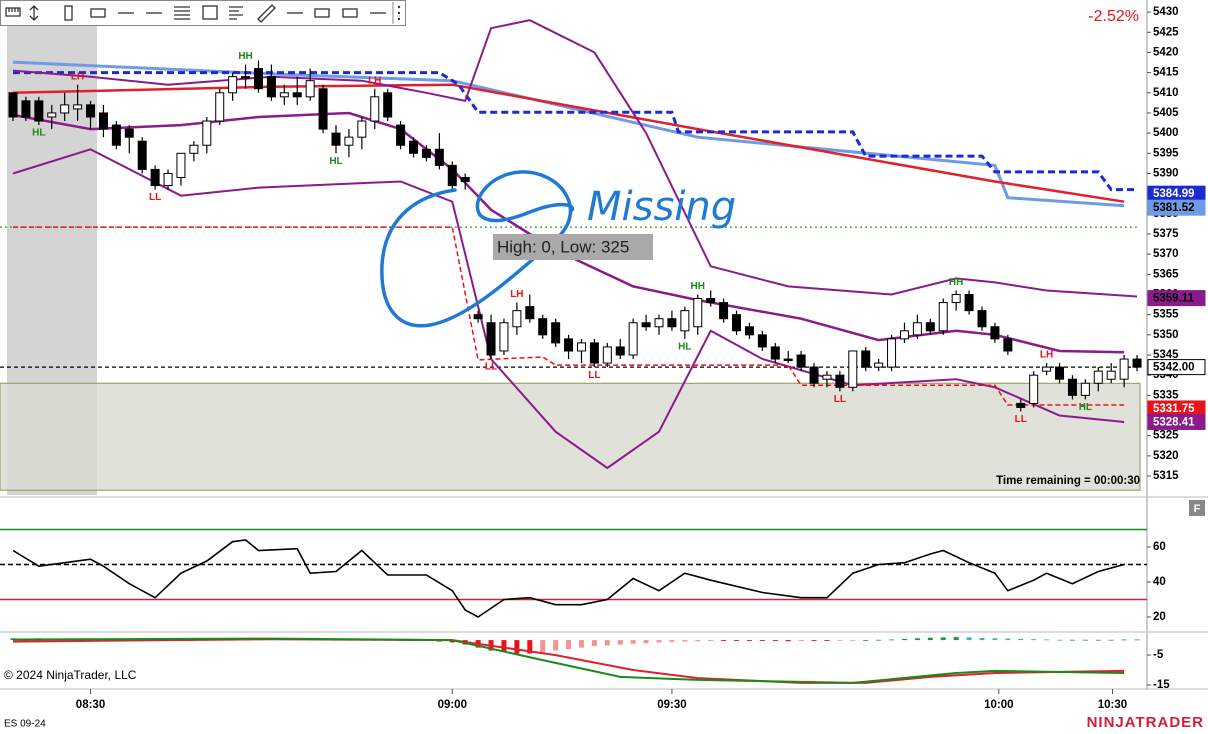 The image size is (1208, 734). What do you see at coordinates (1176, 421) in the screenshot?
I see `price-marker` at bounding box center [1176, 421].